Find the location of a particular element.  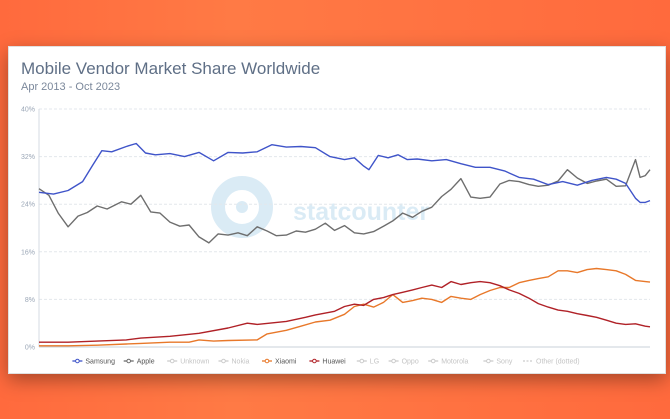

legend-item-other-dotted: Other (dotted) is located at coordinates (551, 362).